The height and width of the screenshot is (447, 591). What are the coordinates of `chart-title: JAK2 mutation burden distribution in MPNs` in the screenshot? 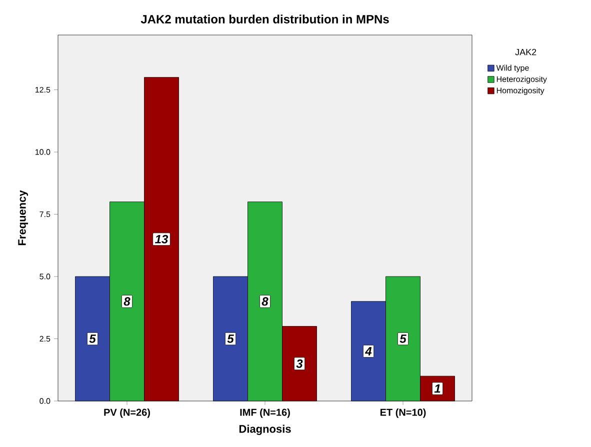 It's located at (264, 19).